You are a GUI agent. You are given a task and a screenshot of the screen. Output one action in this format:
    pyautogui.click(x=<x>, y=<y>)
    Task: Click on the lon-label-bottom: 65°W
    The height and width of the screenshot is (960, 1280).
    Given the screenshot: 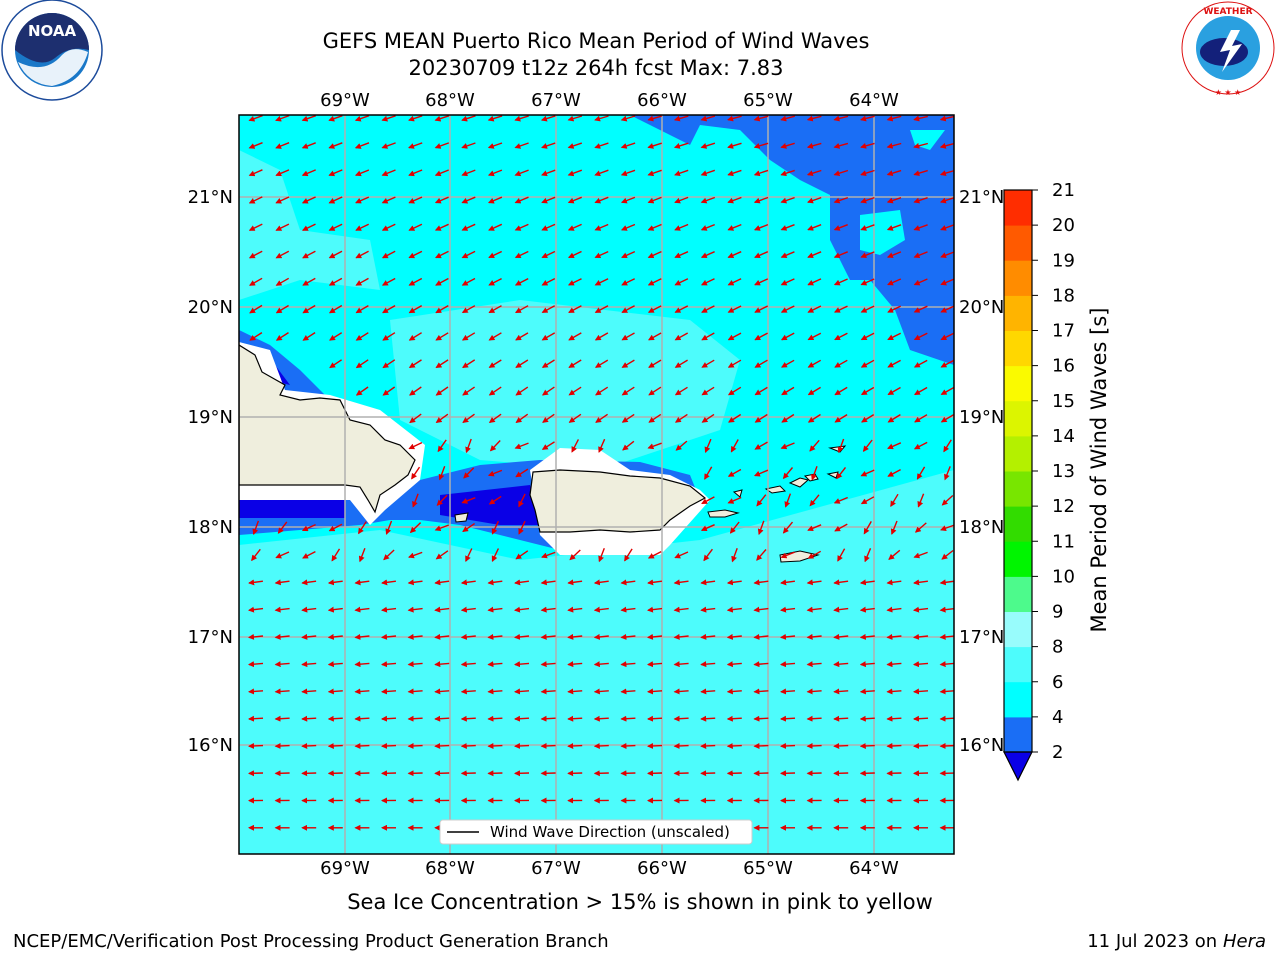 What is the action you would take?
    pyautogui.click(x=768, y=868)
    